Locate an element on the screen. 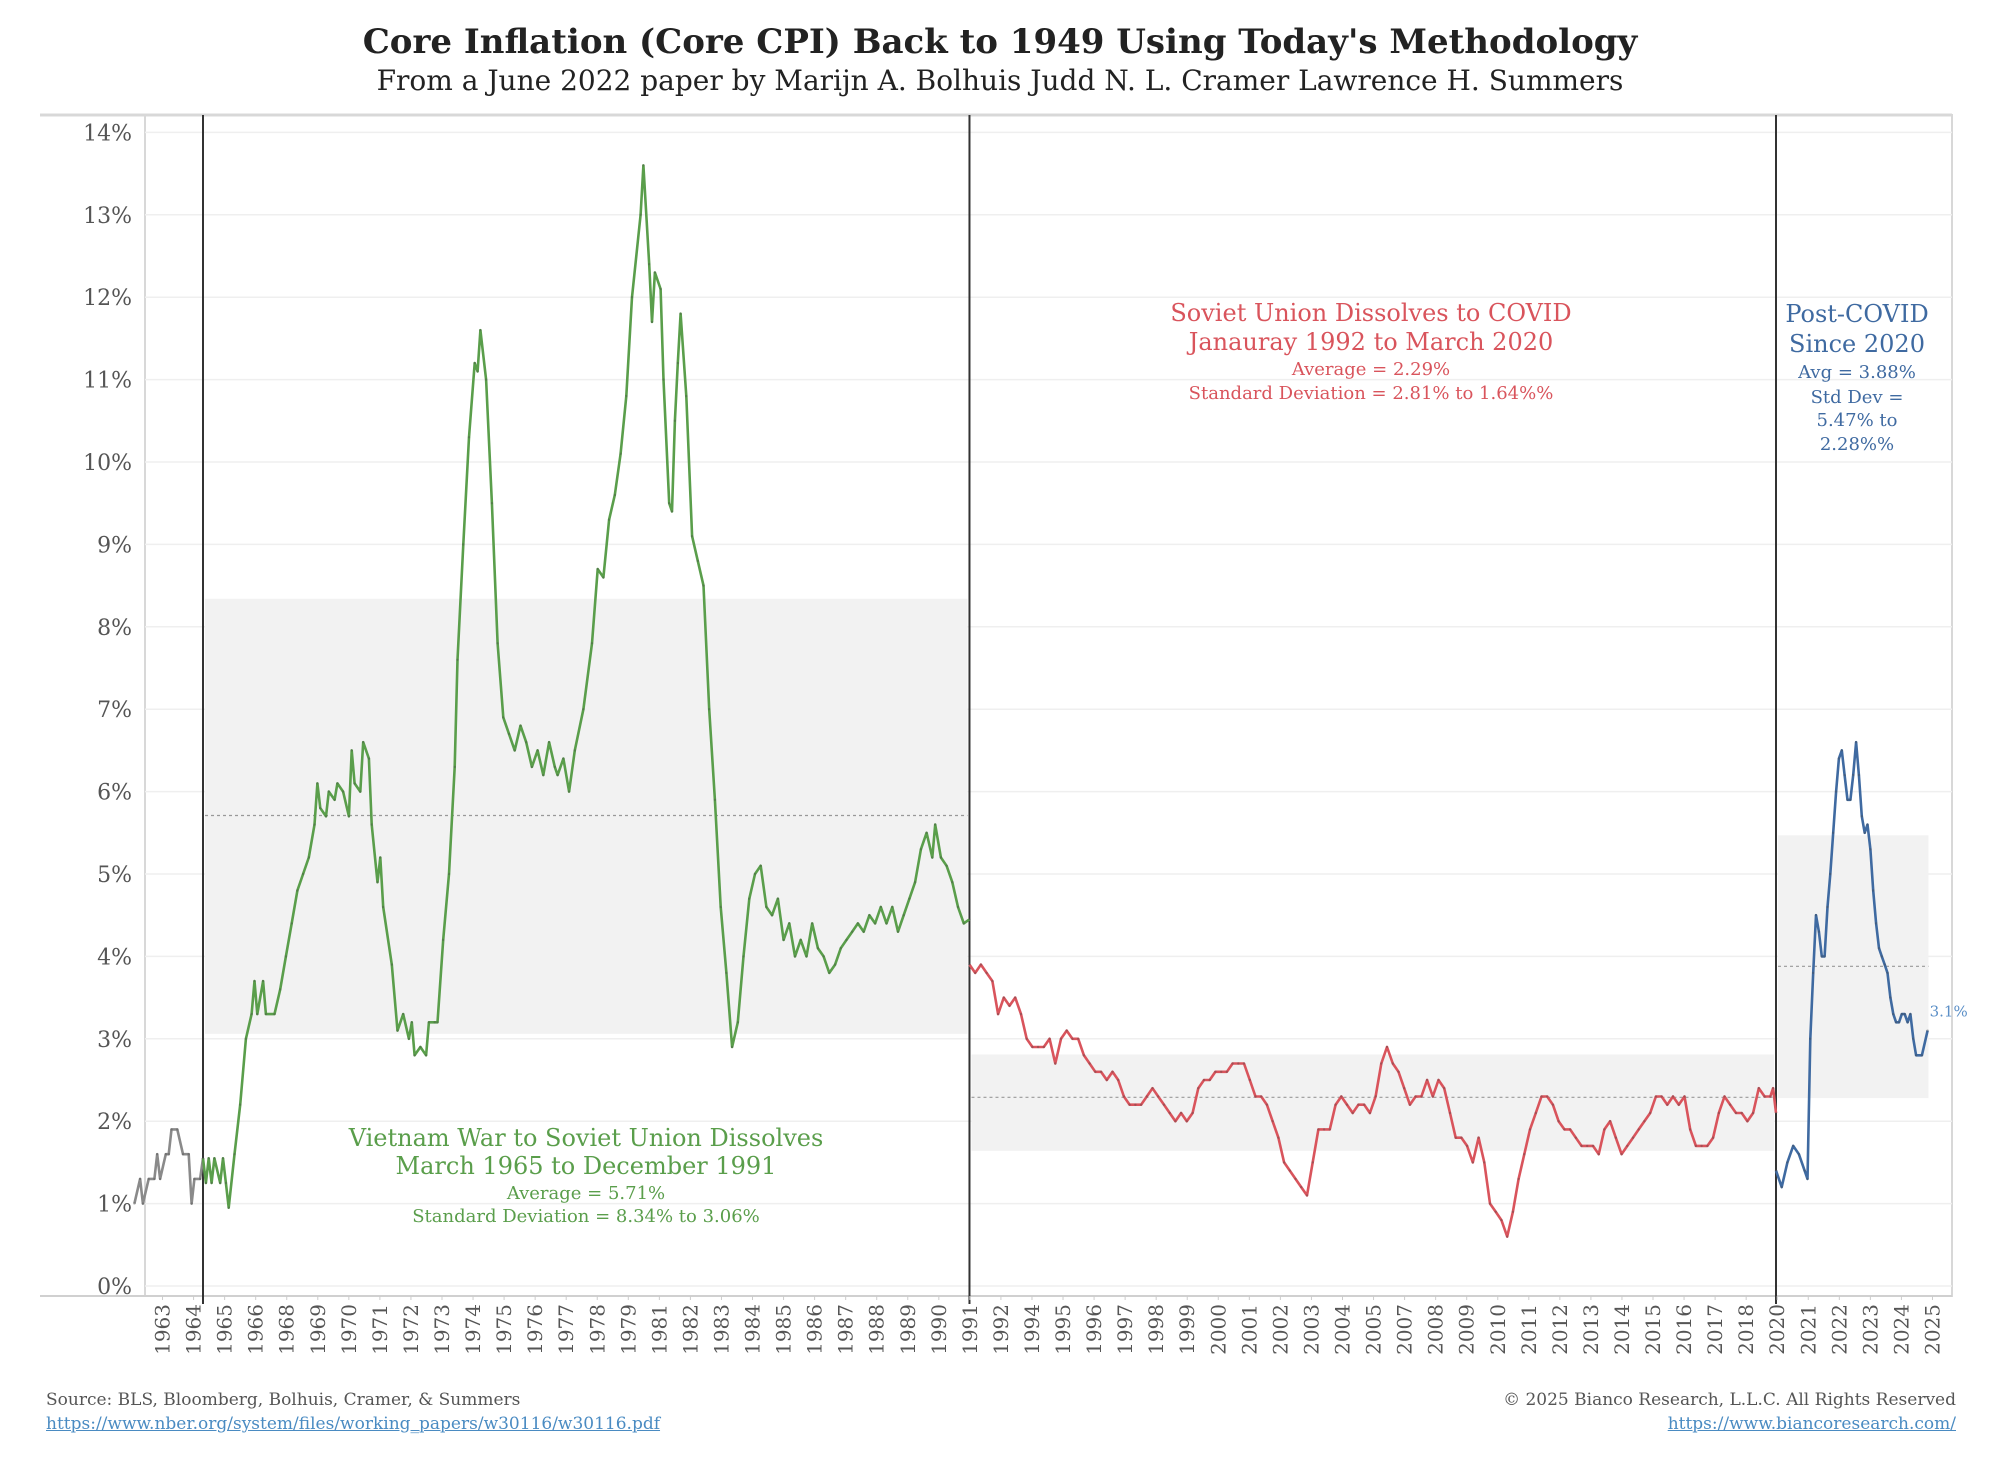  x-tick-label: 1982 is located at coordinates (690, 1329).